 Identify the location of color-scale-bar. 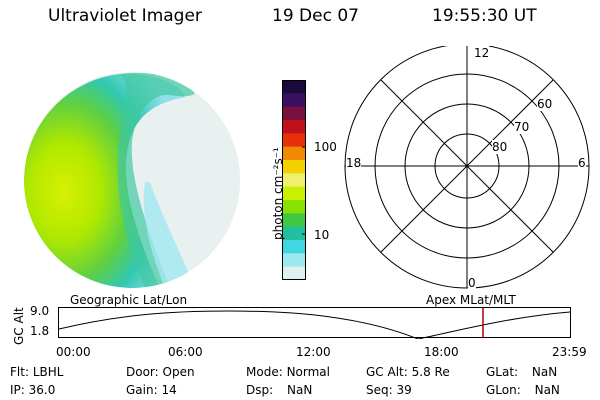
(294, 180).